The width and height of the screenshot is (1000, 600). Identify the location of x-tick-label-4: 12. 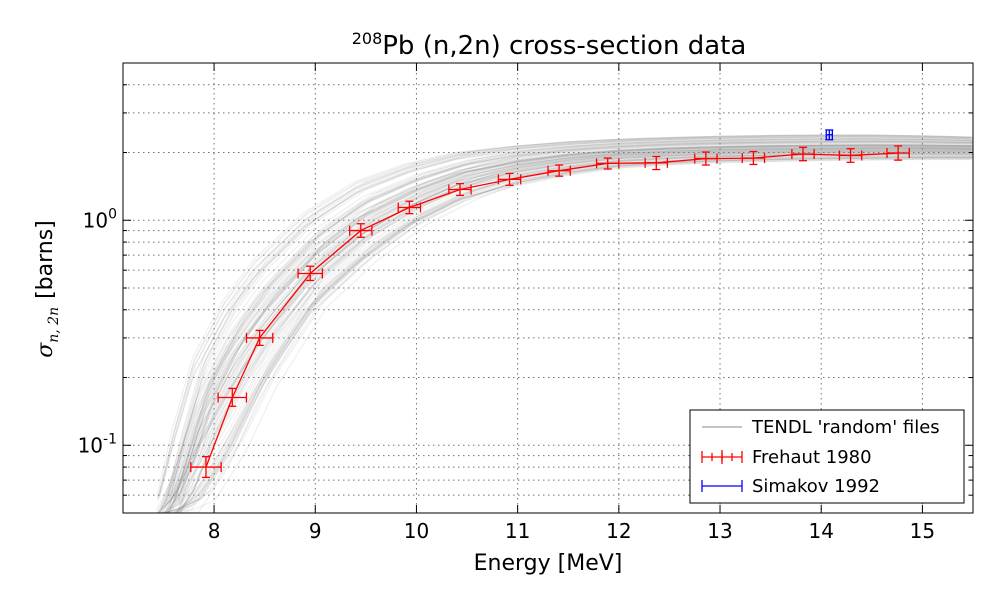
(618, 531).